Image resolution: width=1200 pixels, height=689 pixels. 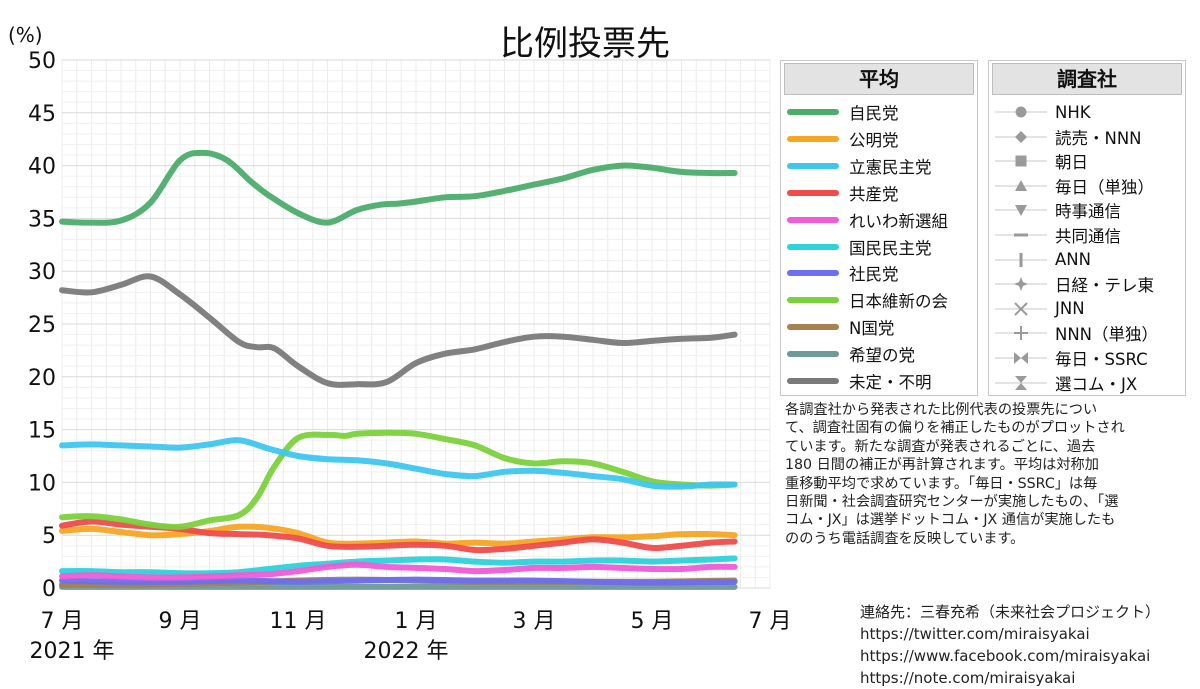 I want to click on party-legend-item: N国党, so click(x=840, y=327).